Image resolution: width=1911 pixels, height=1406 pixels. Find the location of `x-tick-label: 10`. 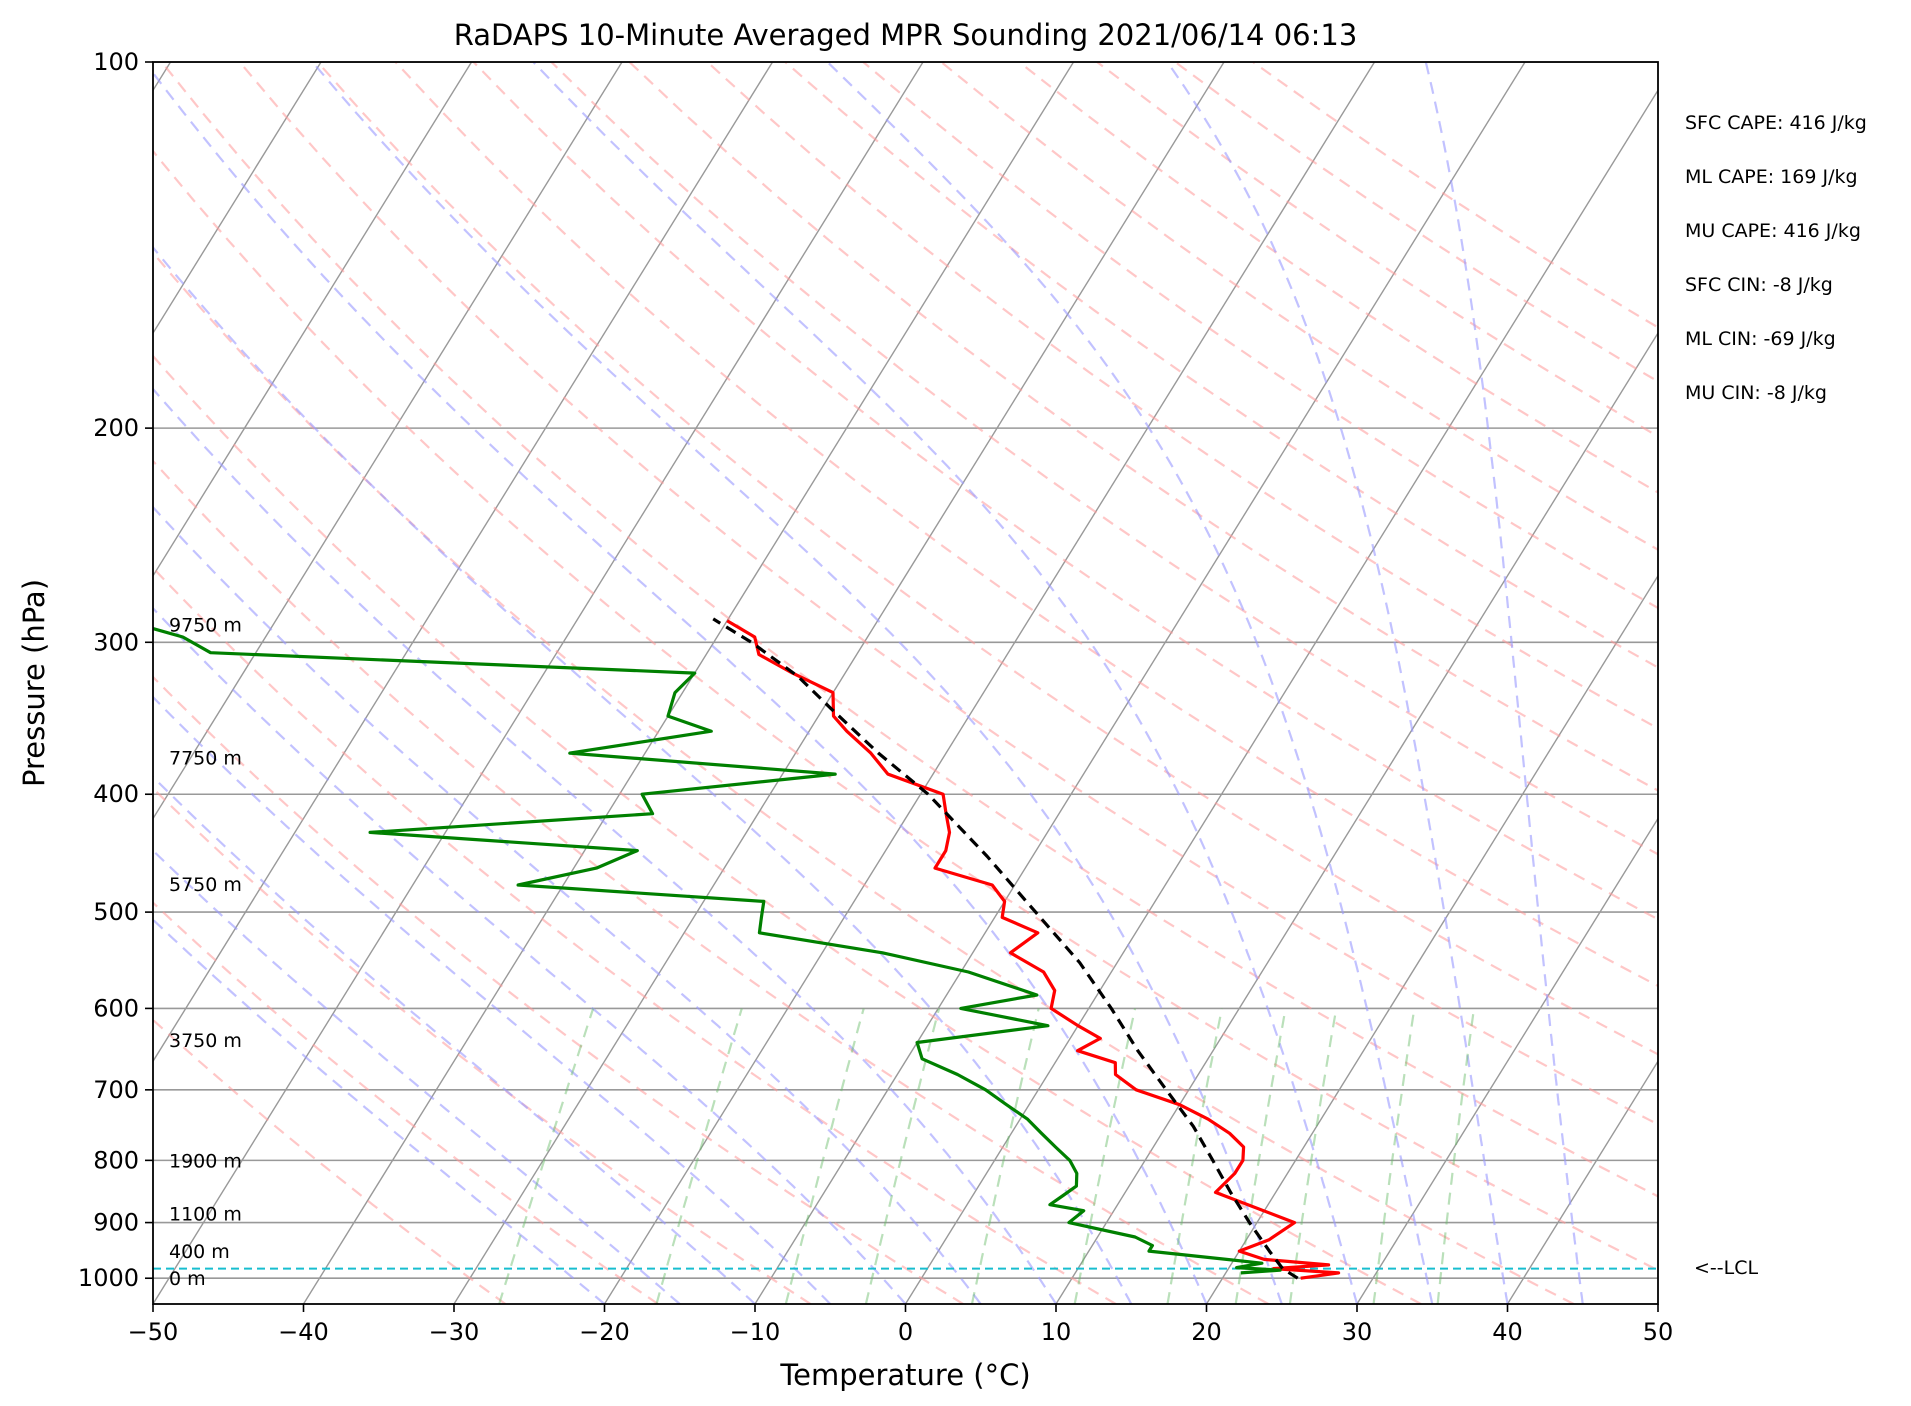

x-tick-label: 10 is located at coordinates (1056, 1332).